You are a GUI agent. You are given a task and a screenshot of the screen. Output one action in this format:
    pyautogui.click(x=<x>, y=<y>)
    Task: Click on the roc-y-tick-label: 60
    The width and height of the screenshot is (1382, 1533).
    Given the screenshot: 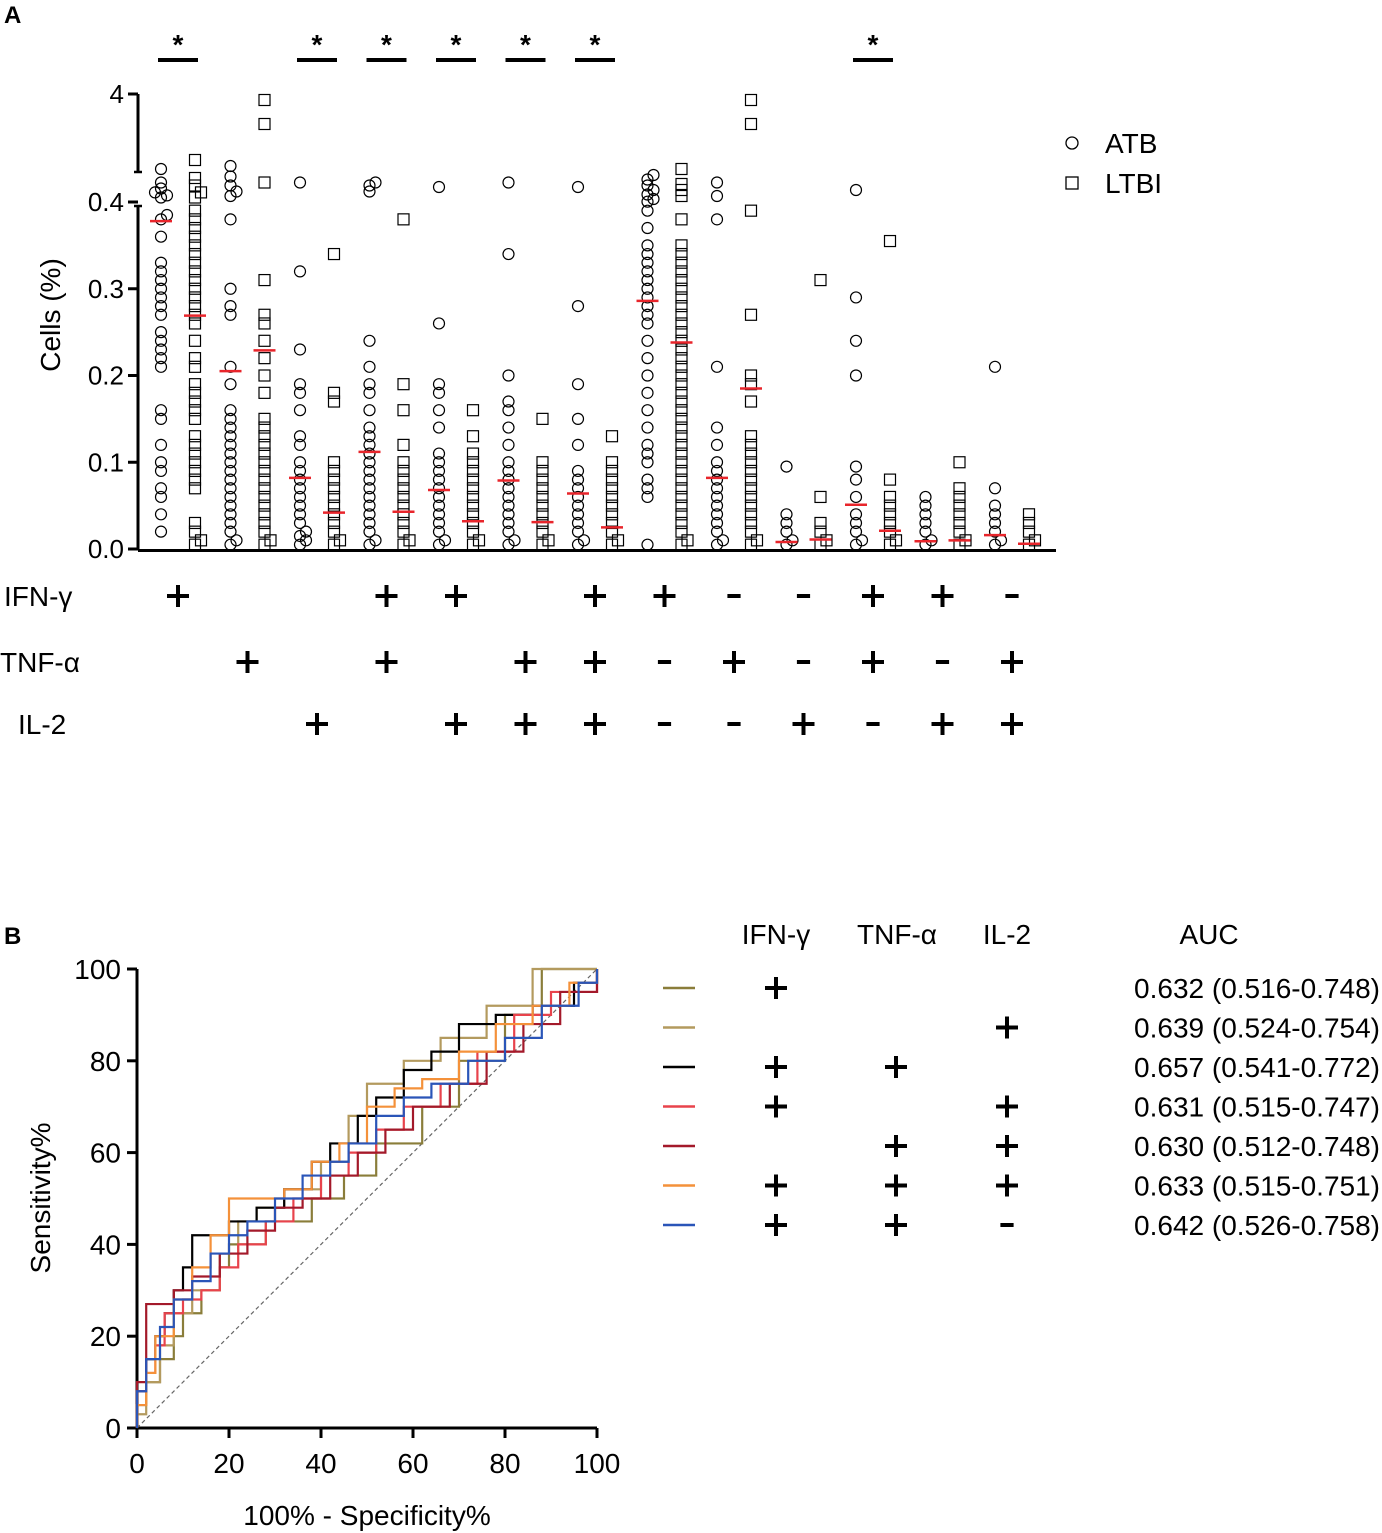 What is the action you would take?
    pyautogui.click(x=105, y=1153)
    